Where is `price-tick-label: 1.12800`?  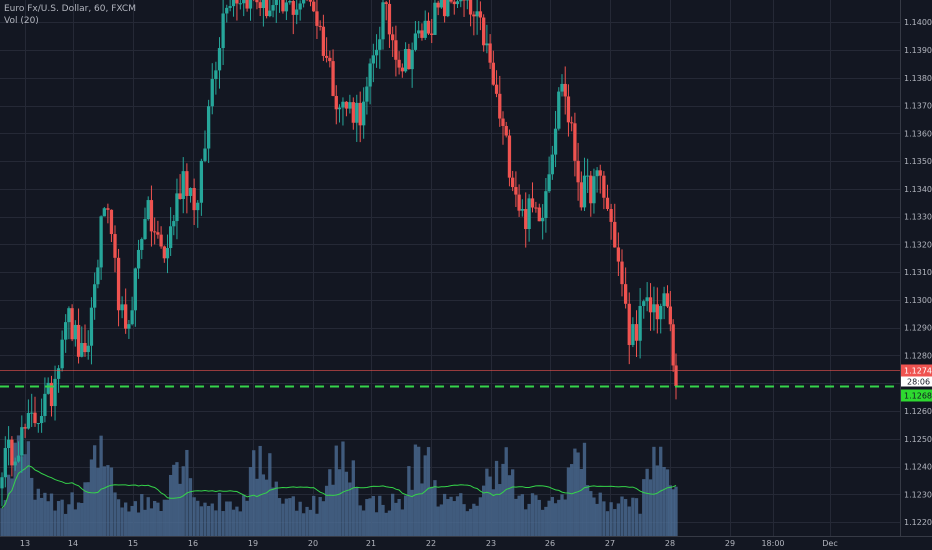
price-tick-label: 1.12800 is located at coordinates (918, 355).